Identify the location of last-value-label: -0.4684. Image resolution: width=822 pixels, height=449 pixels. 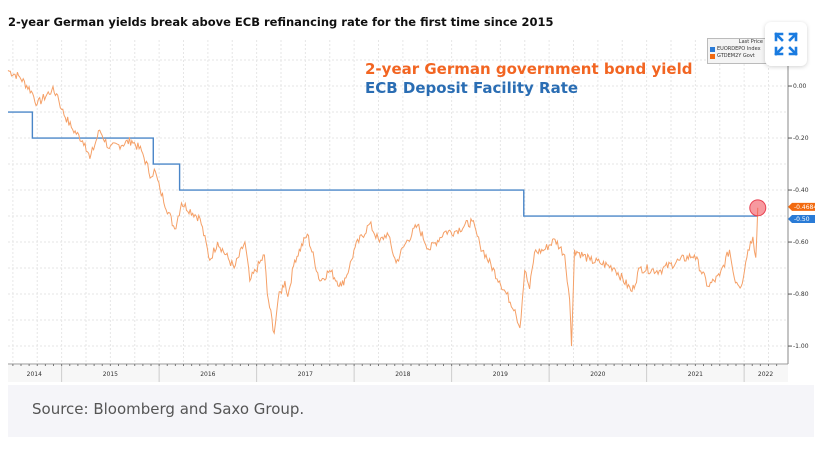
(805, 207).